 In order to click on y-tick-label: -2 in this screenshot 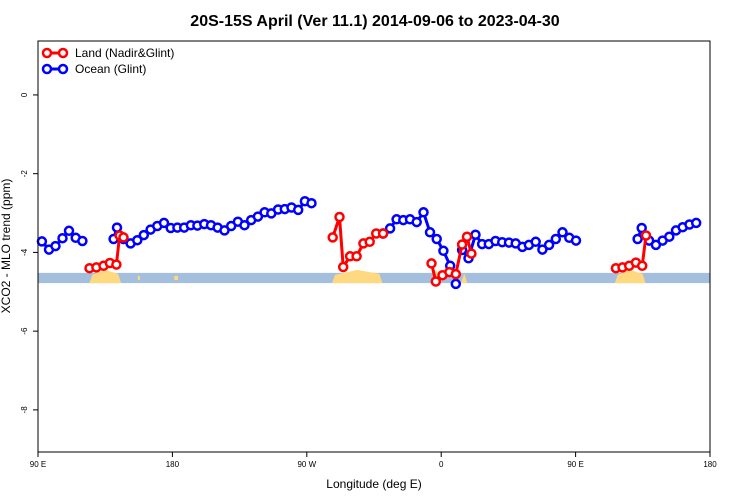, I will do `click(24, 174)`.